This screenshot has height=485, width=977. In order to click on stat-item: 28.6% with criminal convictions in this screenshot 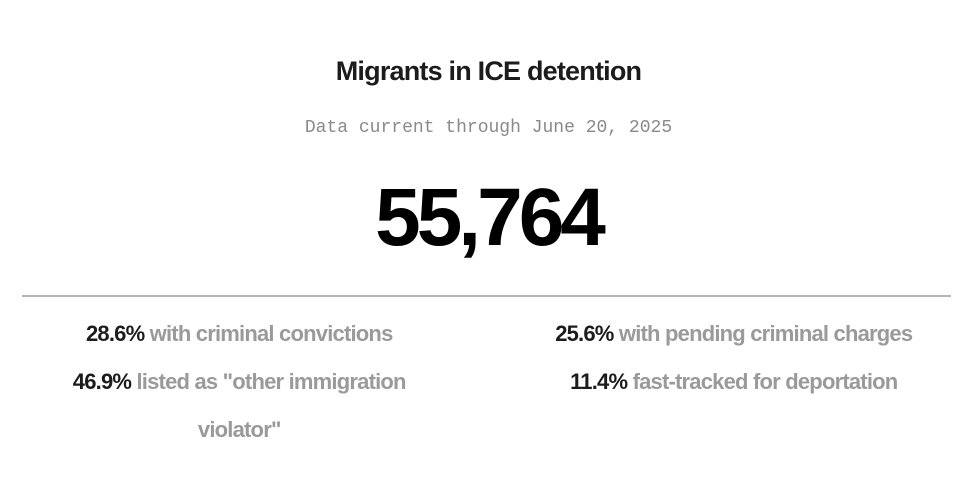, I will do `click(239, 334)`.